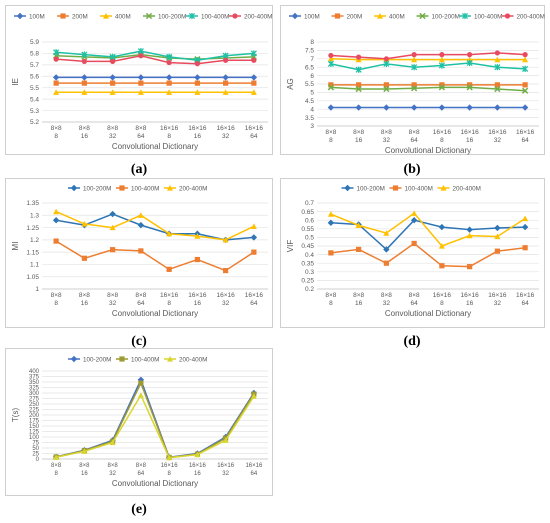 The image size is (550, 523). I want to click on y-tick-label: 3.5, so click(309, 118).